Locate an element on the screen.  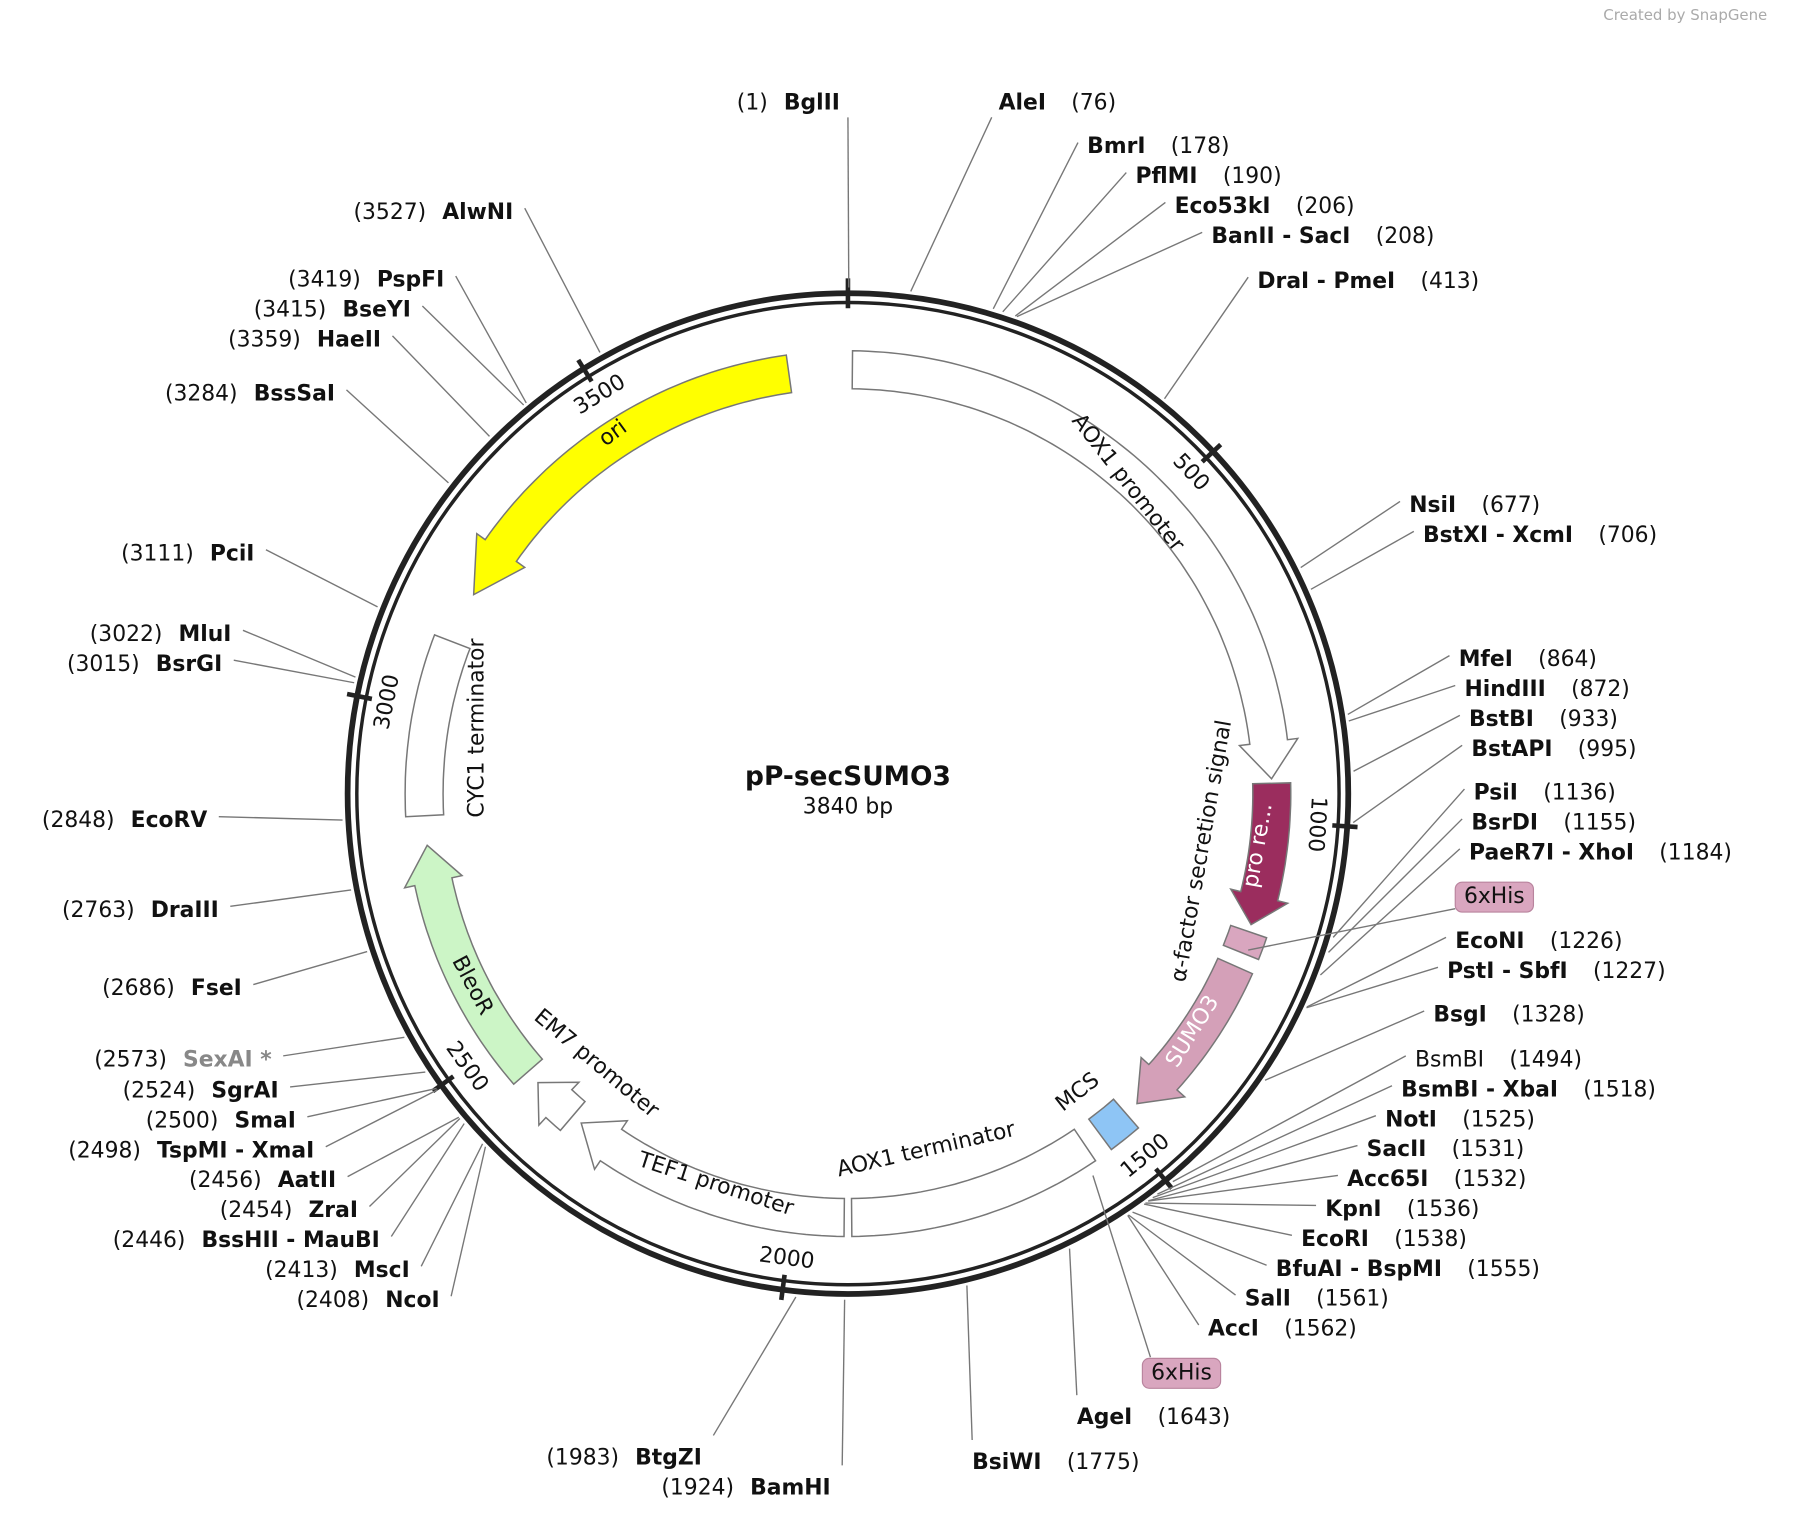
enzyme-name: AgeI is located at coordinates (1104, 1417).